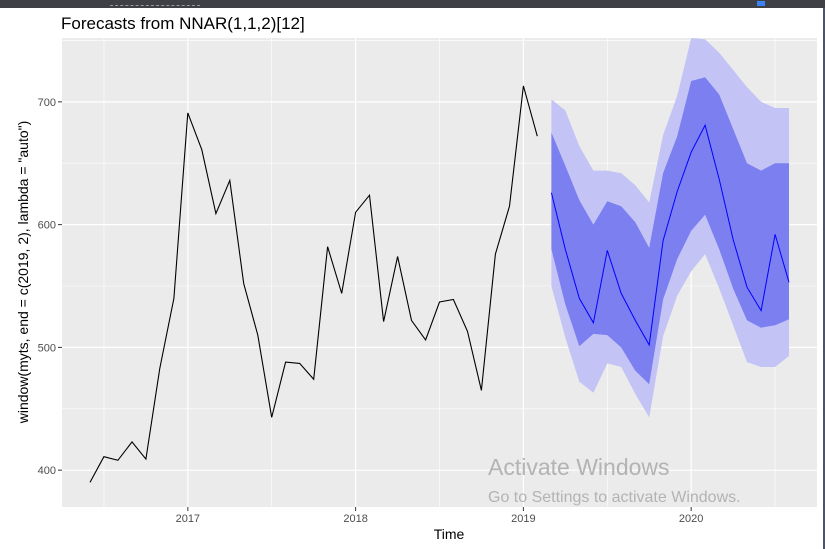 The height and width of the screenshot is (549, 825). Describe the element at coordinates (579, 467) in the screenshot. I see `activate-windows-title: Activate Windows` at that location.